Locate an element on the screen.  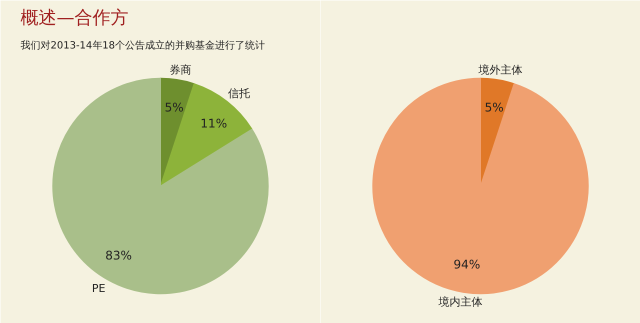
slice-label: 境内主体 is located at coordinates (459, 302).